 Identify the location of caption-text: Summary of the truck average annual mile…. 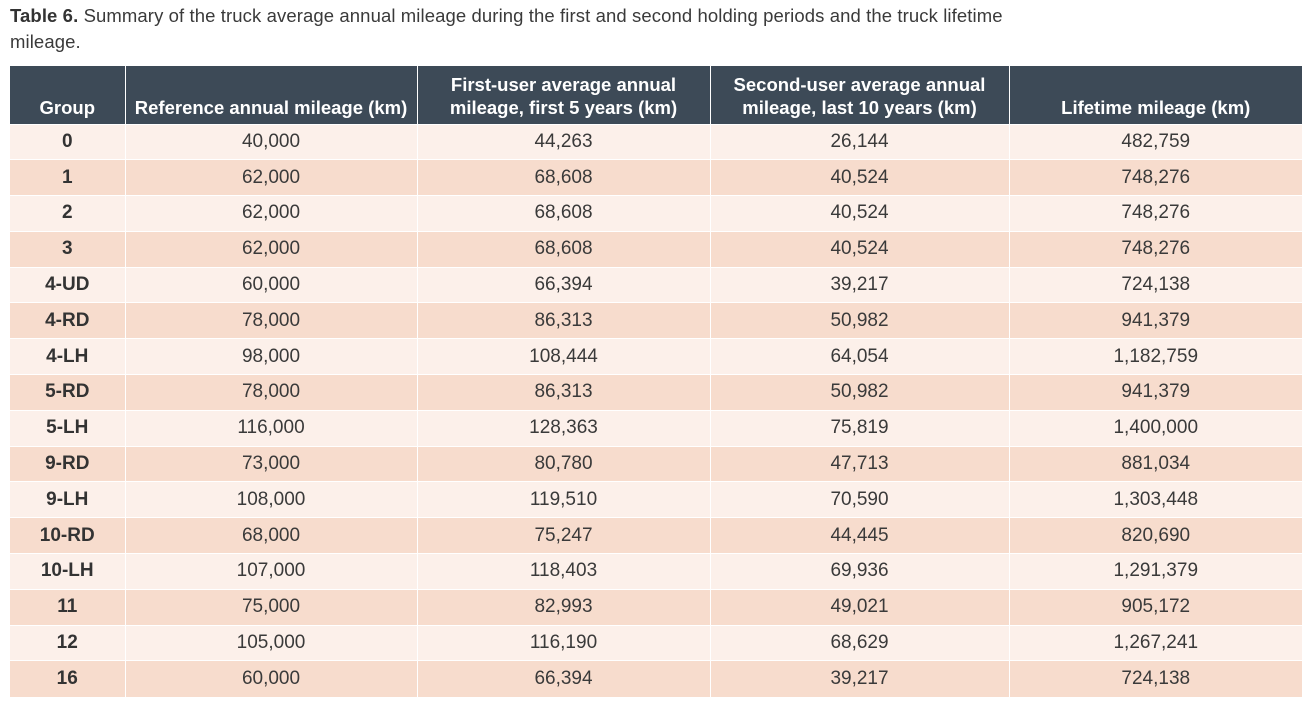
(506, 28).